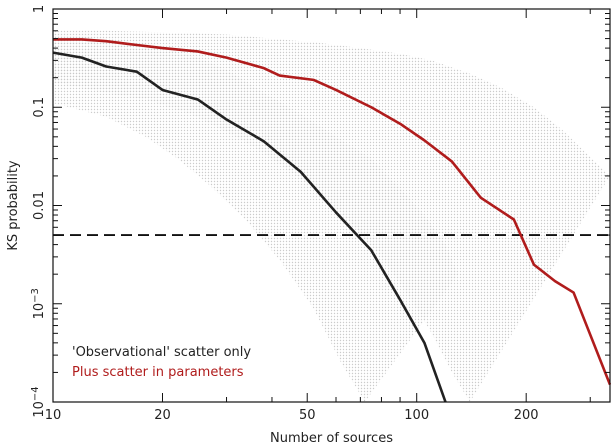 The width and height of the screenshot is (611, 447). What do you see at coordinates (416, 415) in the screenshot?
I see `x-tick-label: 100` at bounding box center [416, 415].